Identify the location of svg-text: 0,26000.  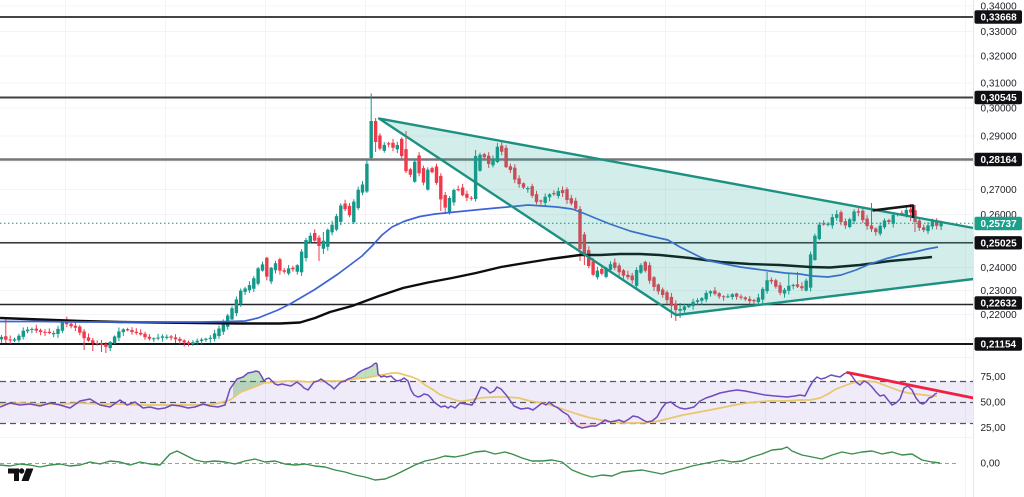
(999, 215).